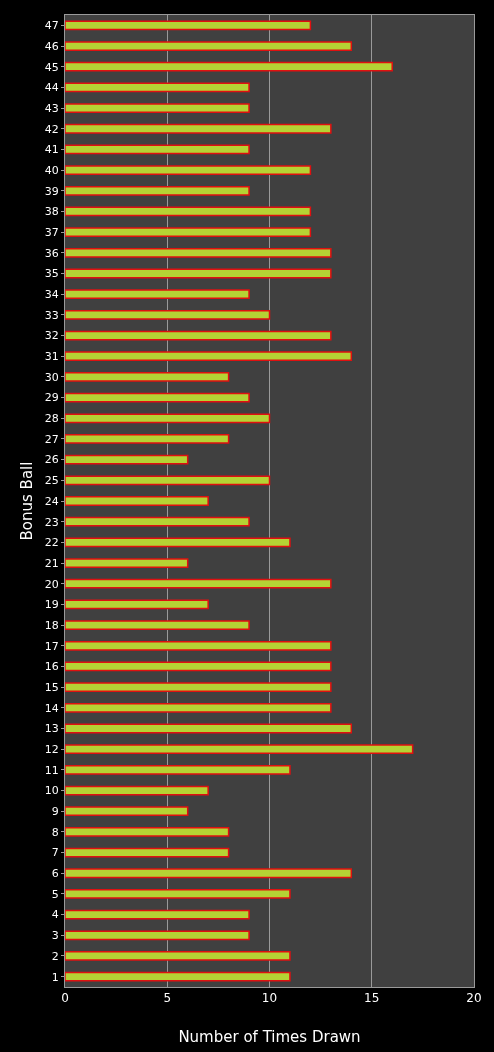  Describe the element at coordinates (51, 191) in the screenshot. I see `y-tick-label: 39` at that location.